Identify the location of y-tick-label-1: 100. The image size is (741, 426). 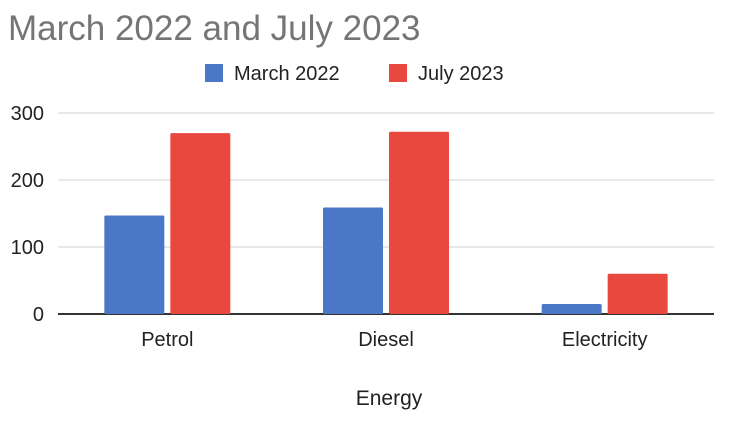
(27, 248).